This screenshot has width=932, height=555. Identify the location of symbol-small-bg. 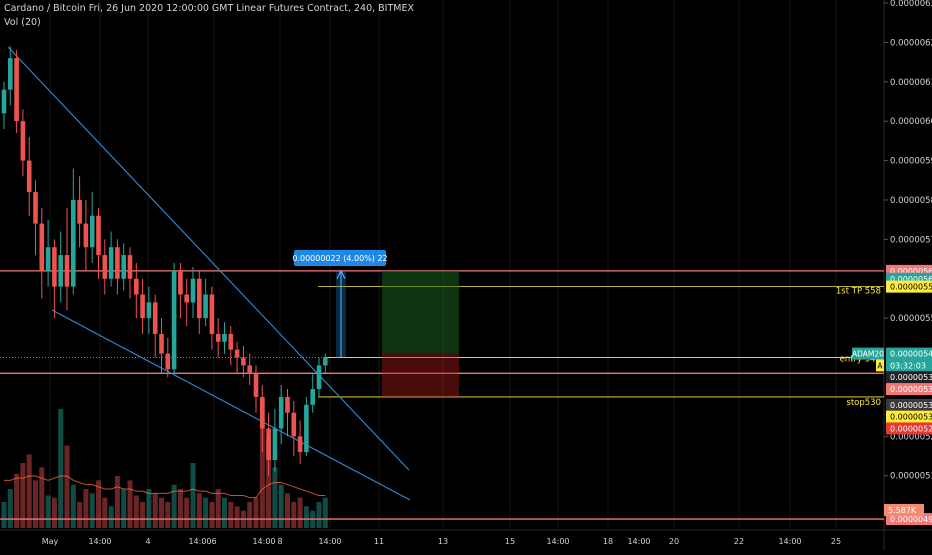
(880, 365).